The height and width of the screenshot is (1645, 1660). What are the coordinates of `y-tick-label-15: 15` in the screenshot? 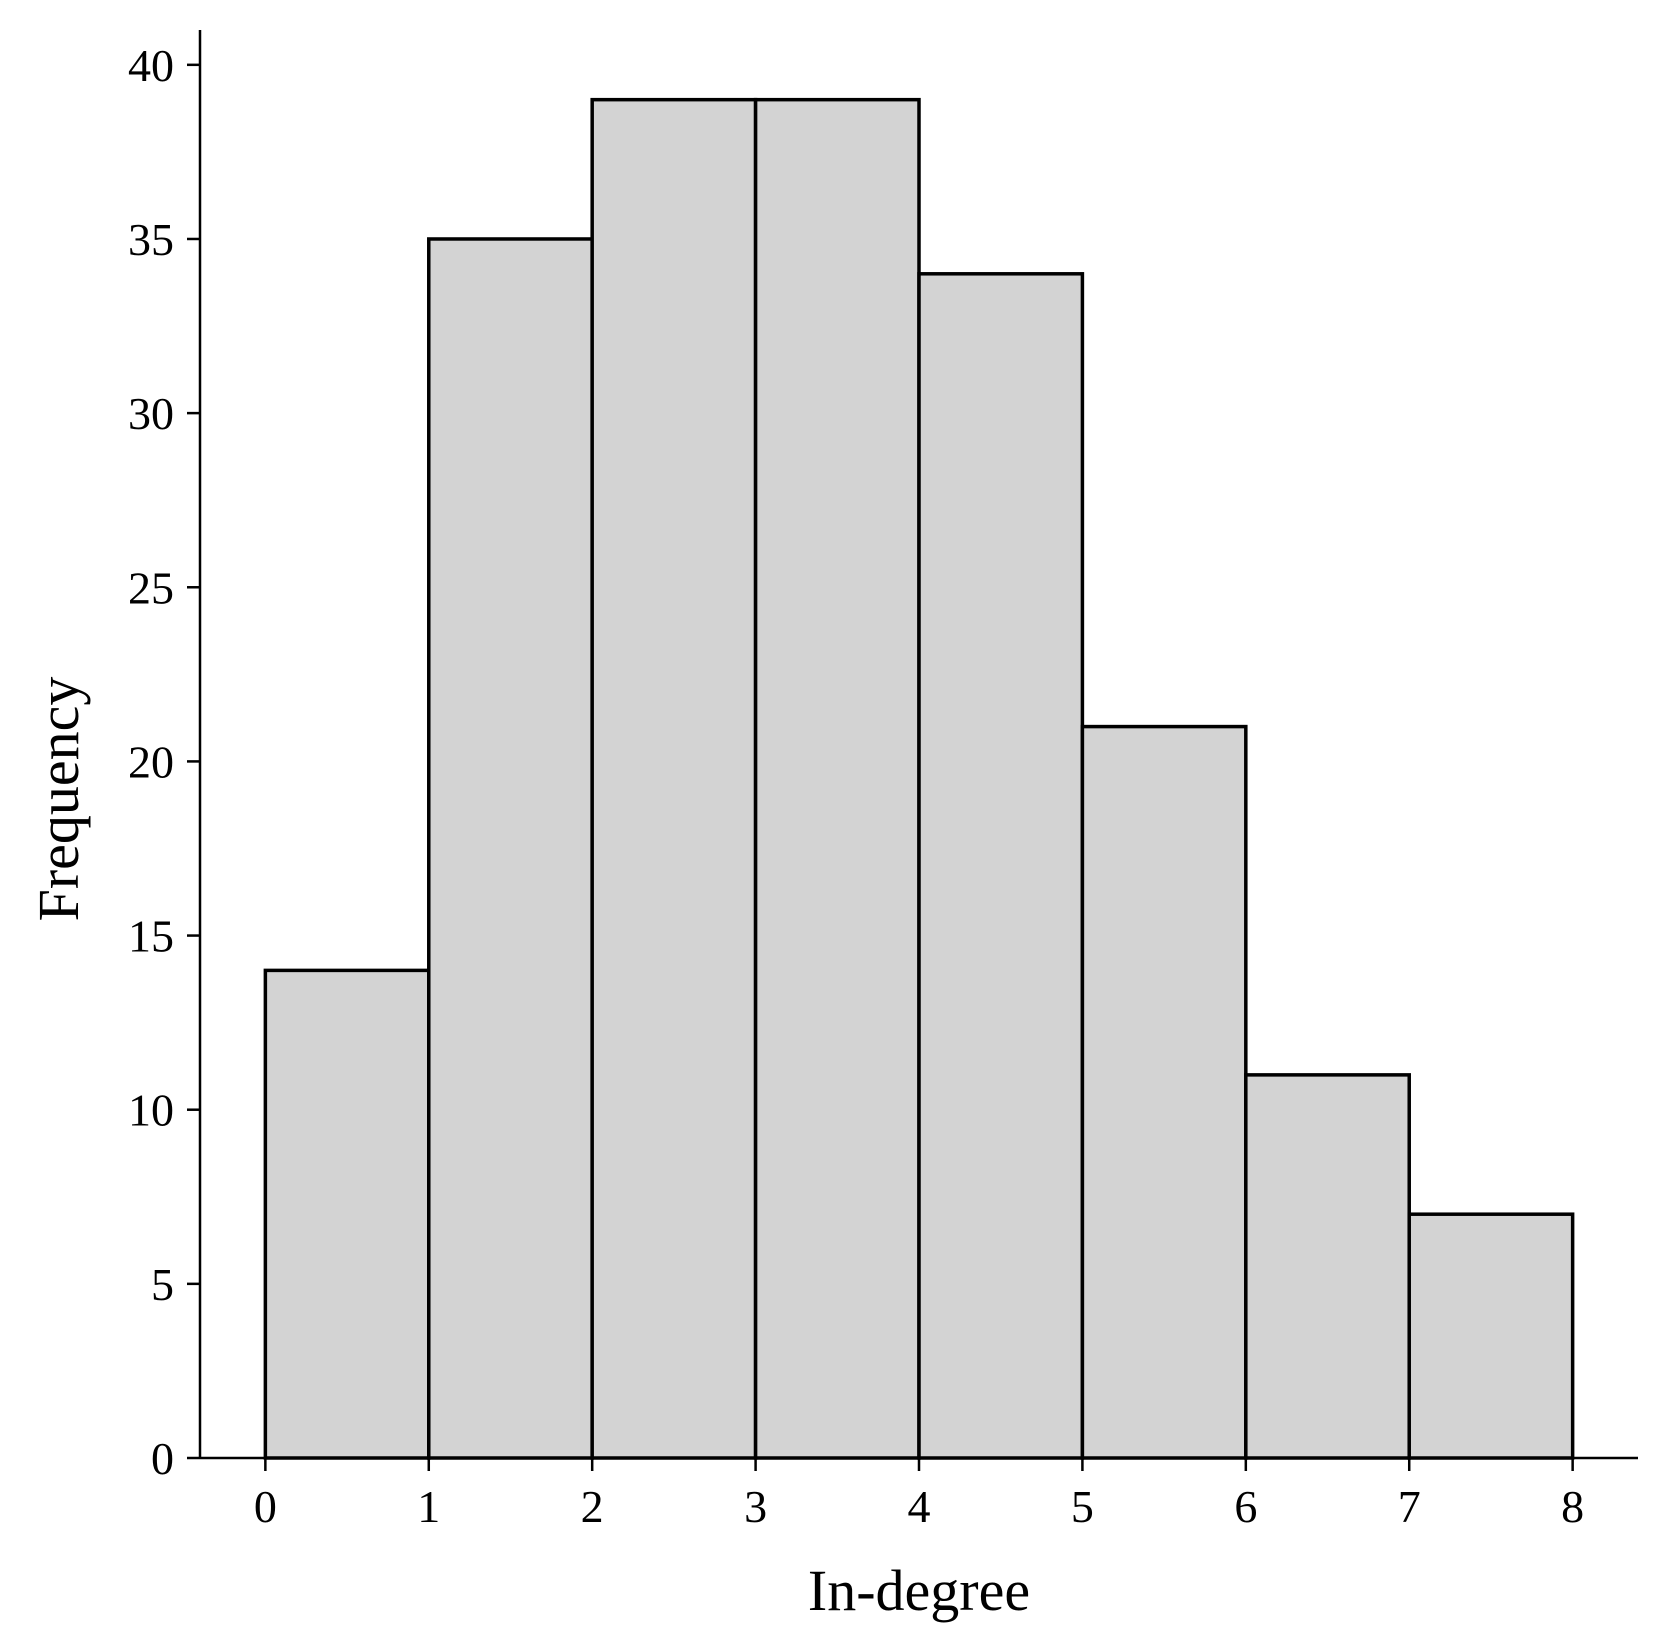 It's located at (151, 936).